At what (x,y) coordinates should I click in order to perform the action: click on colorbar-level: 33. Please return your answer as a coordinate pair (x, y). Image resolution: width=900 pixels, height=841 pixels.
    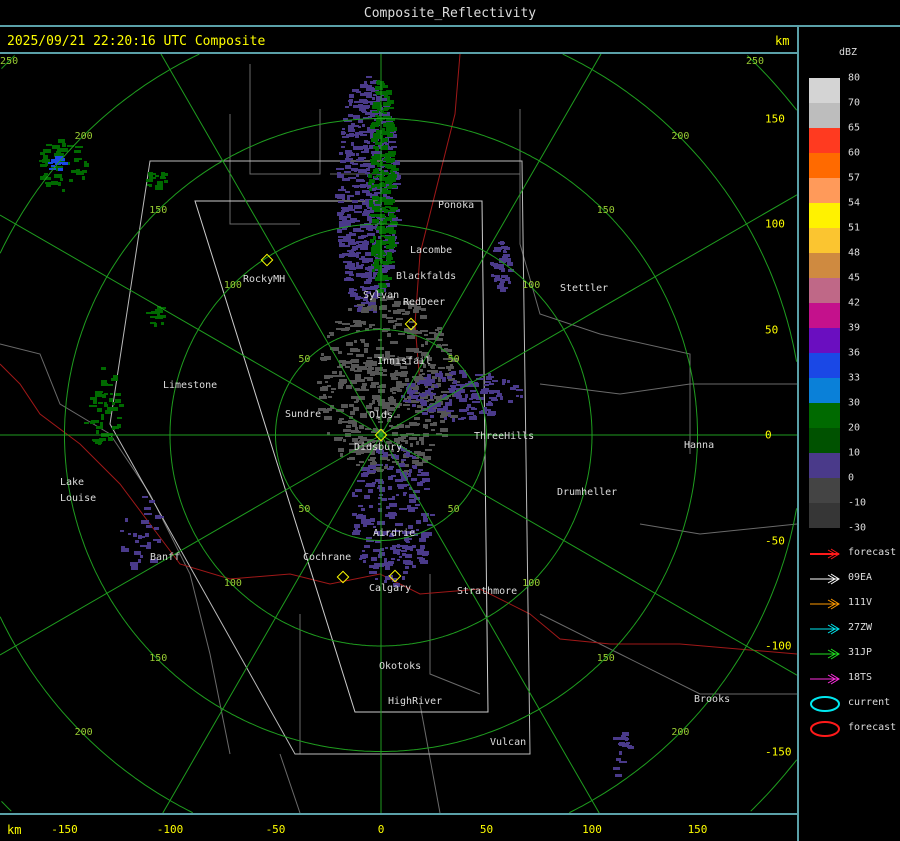
    Looking at the image, I should click on (854, 378).